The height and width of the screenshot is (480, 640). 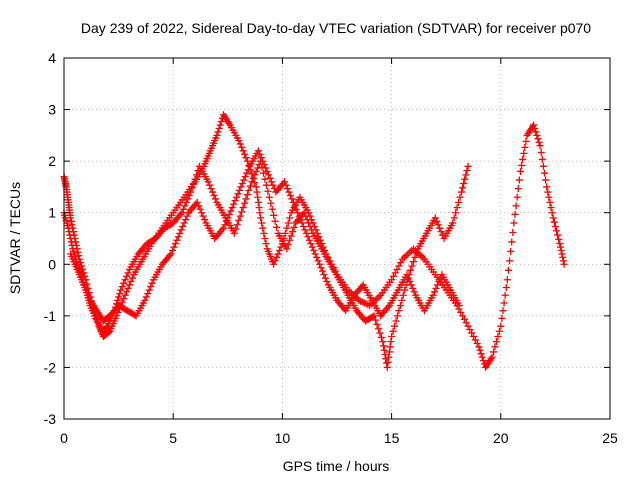 What do you see at coordinates (52, 161) in the screenshot?
I see `y-tick-label: 2` at bounding box center [52, 161].